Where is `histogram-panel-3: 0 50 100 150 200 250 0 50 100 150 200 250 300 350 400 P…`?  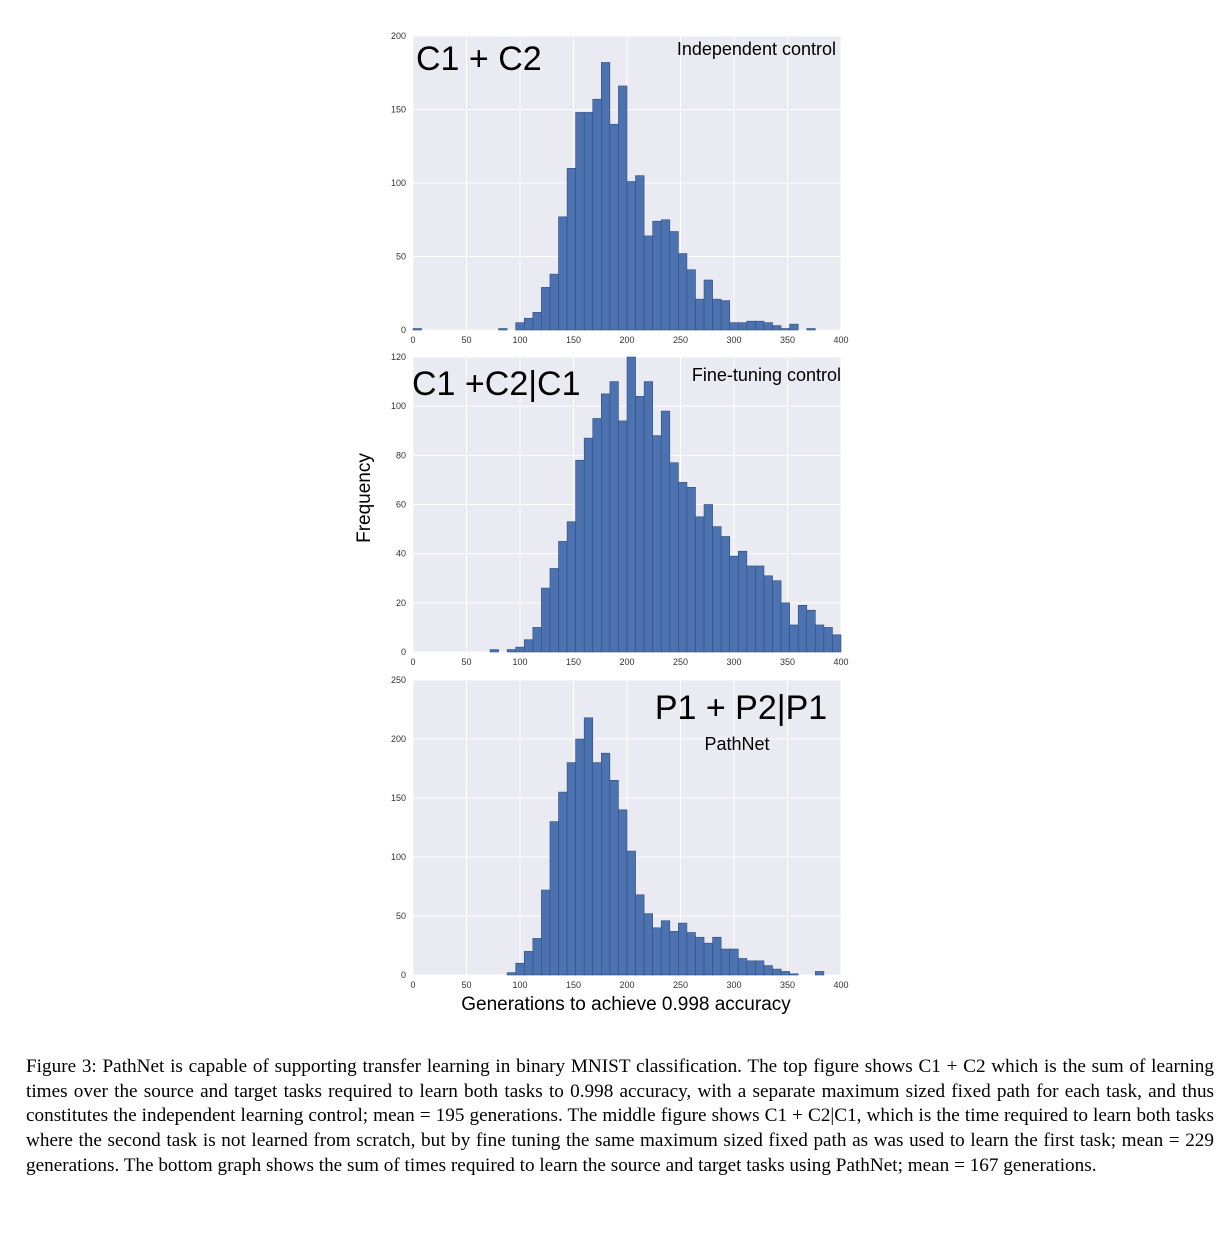 histogram-panel-3: 0 50 100 150 200 250 0 50 100 150 200 250 300 350 400 P… is located at coordinates (620, 832).